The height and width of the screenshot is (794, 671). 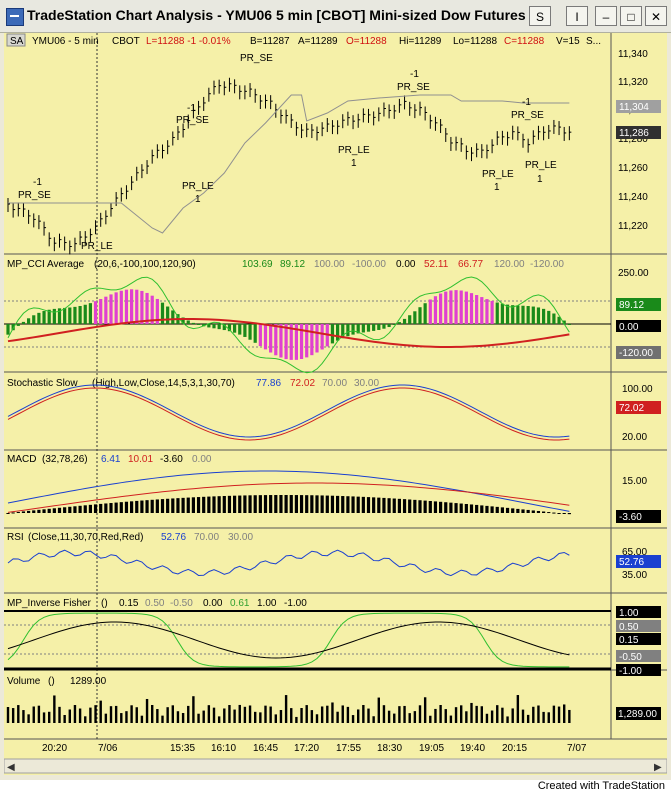 I want to click on scroll-left-icon: ◀, so click(x=11, y=767).